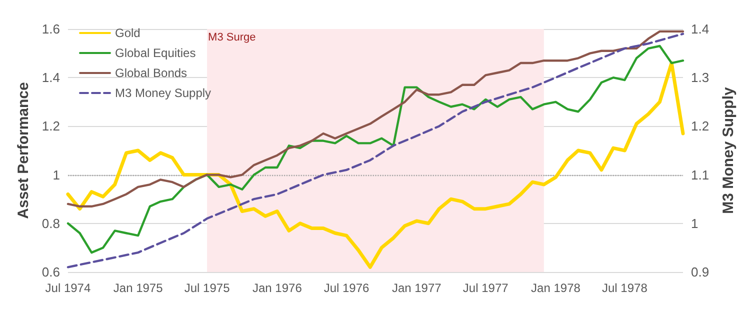 The width and height of the screenshot is (752, 313). What do you see at coordinates (127, 33) in the screenshot?
I see `legend-label: Gold` at bounding box center [127, 33].